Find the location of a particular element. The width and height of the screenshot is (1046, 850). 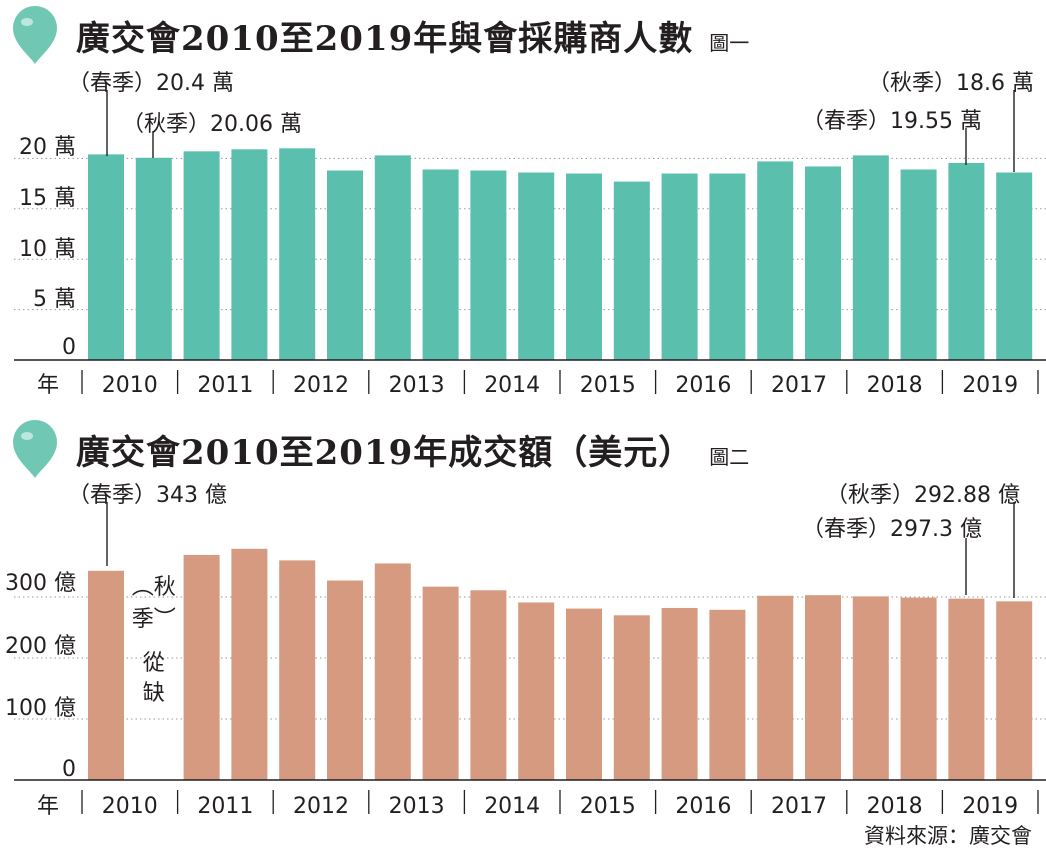

data-label: （秋季）292.88 億 is located at coordinates (923, 495).